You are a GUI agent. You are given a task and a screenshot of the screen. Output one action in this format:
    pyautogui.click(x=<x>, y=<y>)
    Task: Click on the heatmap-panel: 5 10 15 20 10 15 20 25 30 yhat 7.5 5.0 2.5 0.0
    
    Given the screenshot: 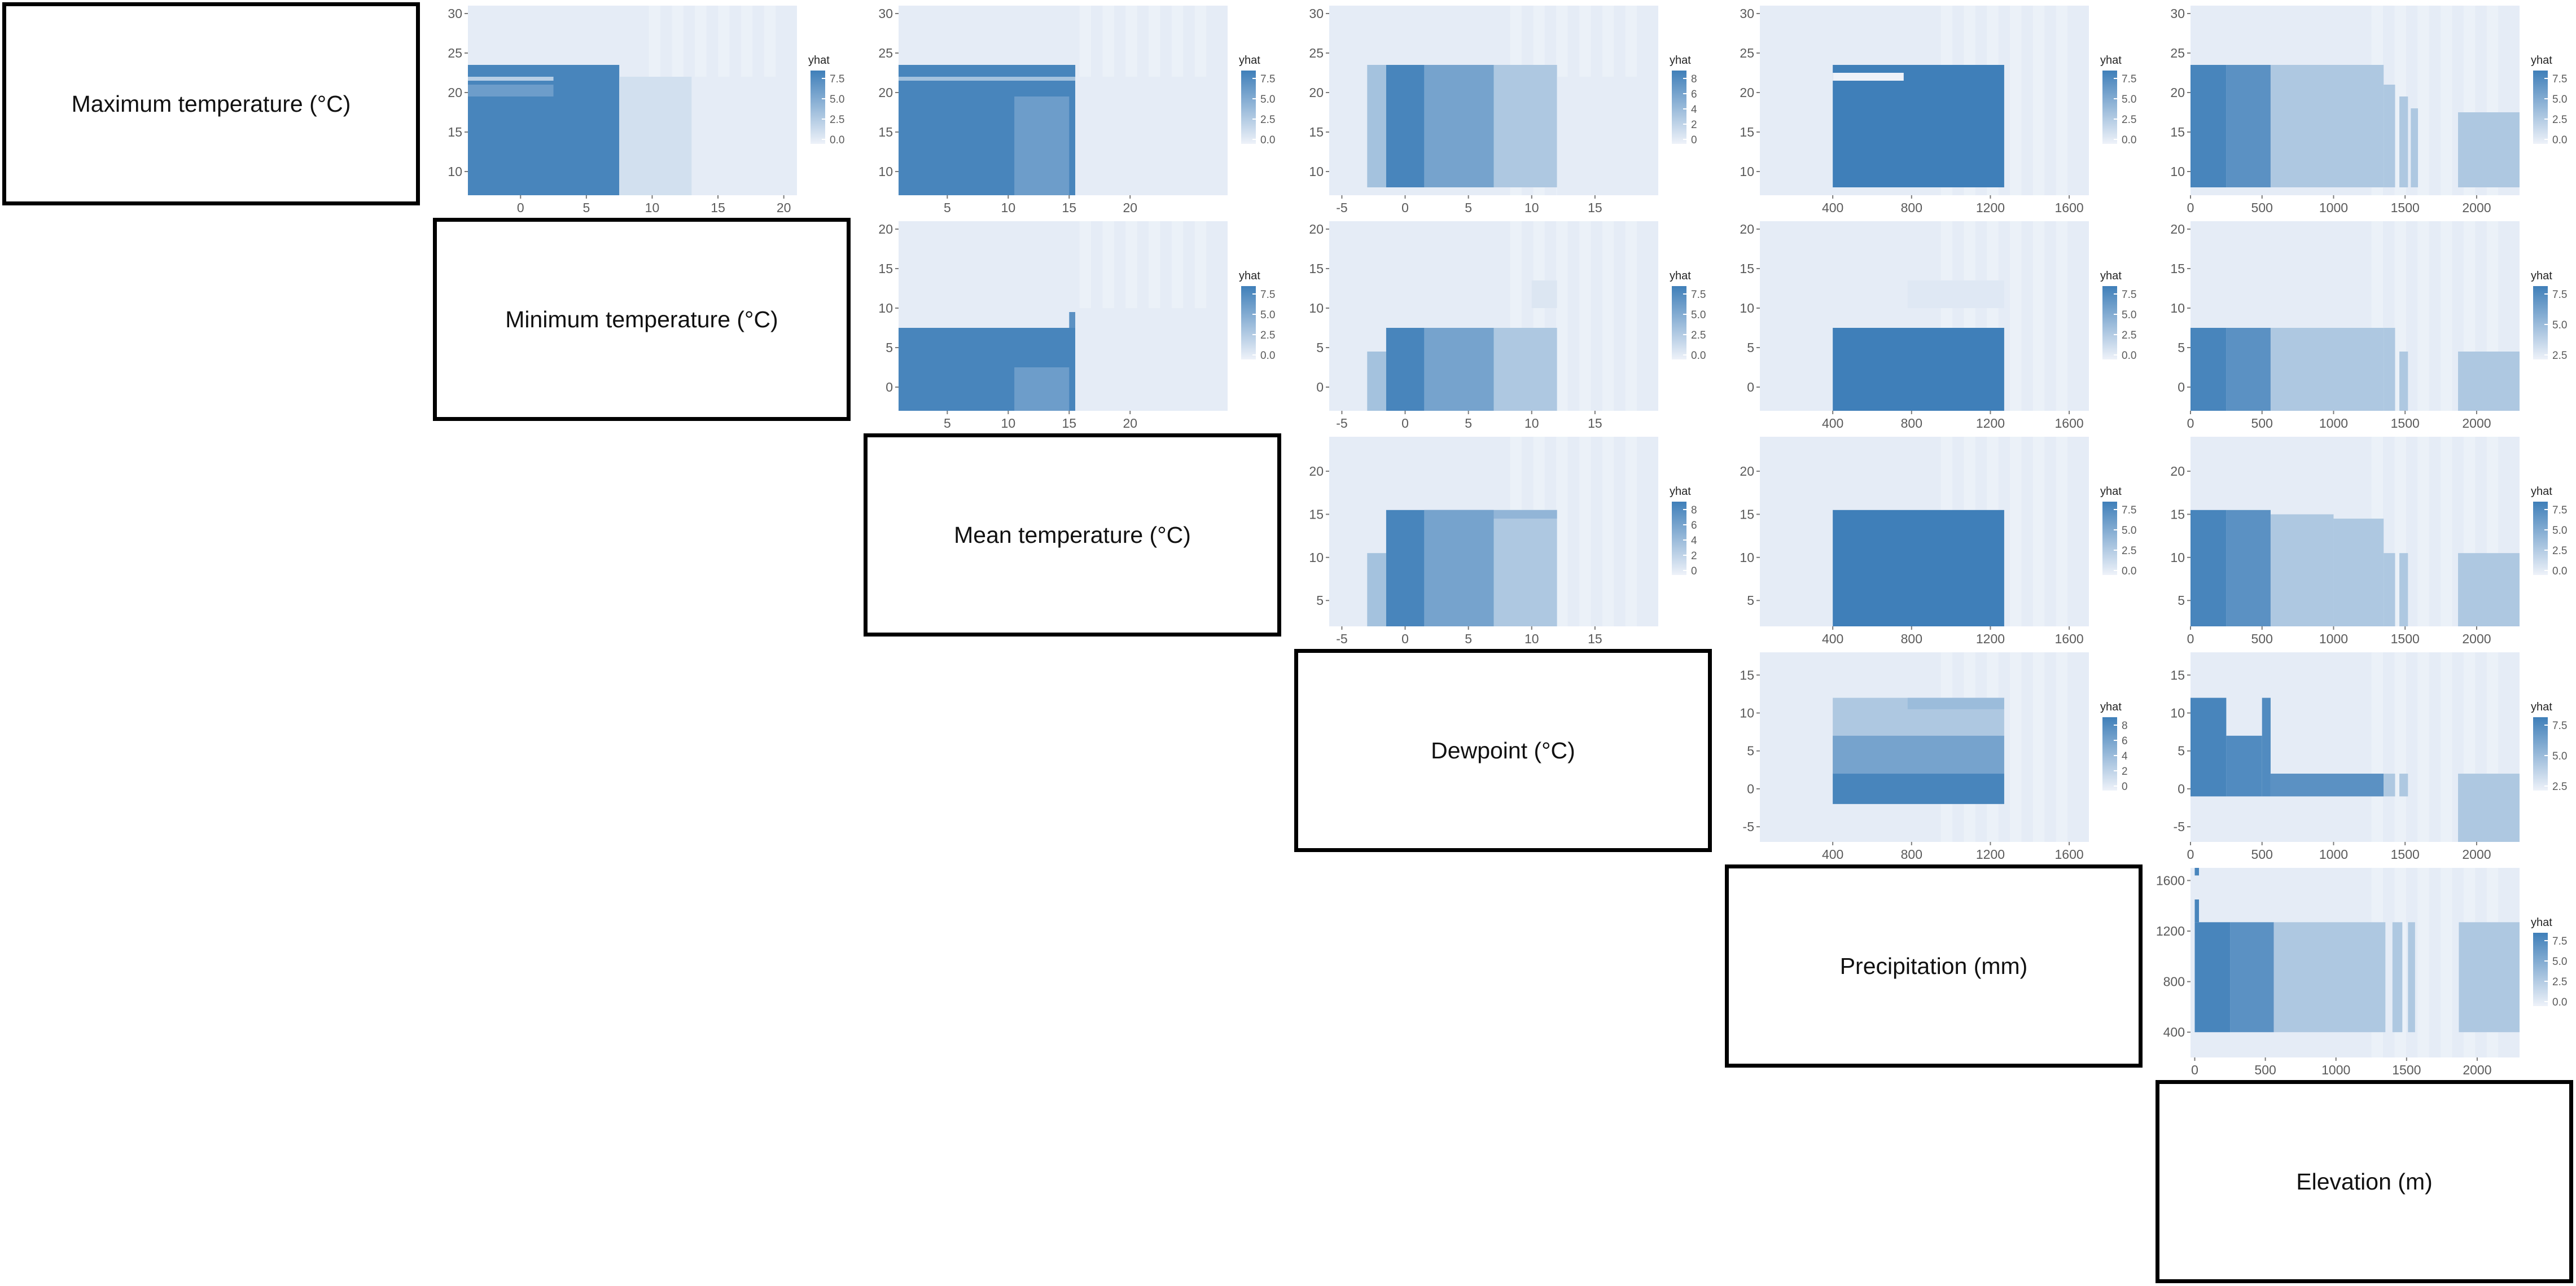 What is the action you would take?
    pyautogui.click(x=1078, y=109)
    